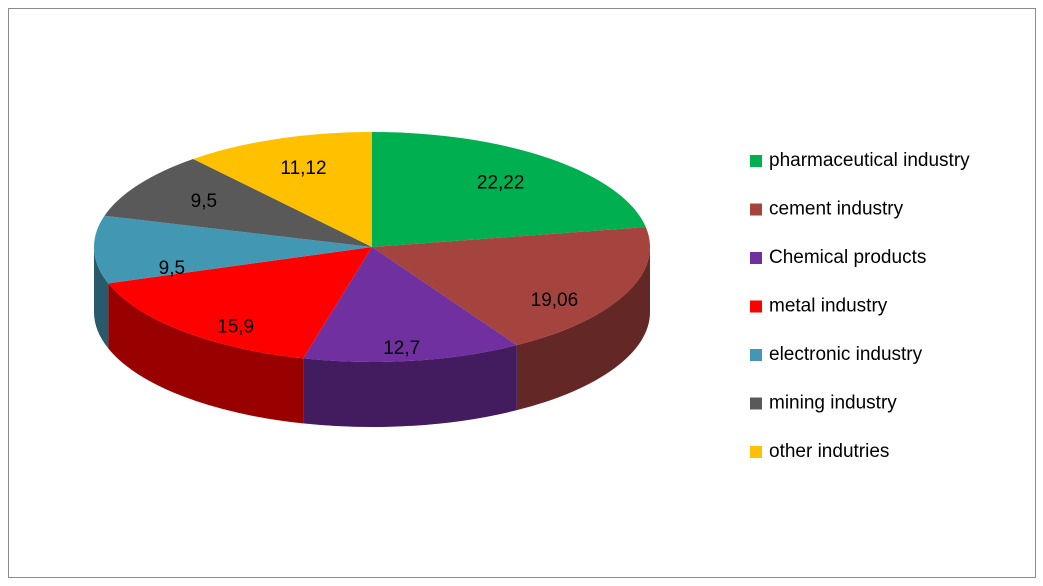 This screenshot has width=1043, height=586. Describe the element at coordinates (303, 168) in the screenshot. I see `data-label: 11,12` at that location.